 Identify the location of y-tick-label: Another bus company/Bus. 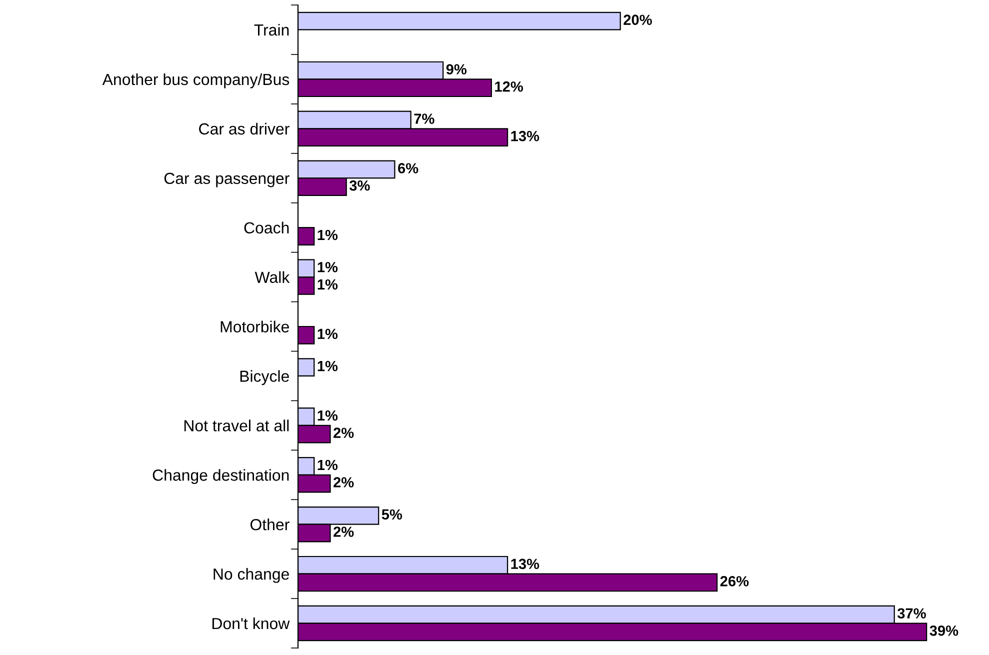
(196, 80).